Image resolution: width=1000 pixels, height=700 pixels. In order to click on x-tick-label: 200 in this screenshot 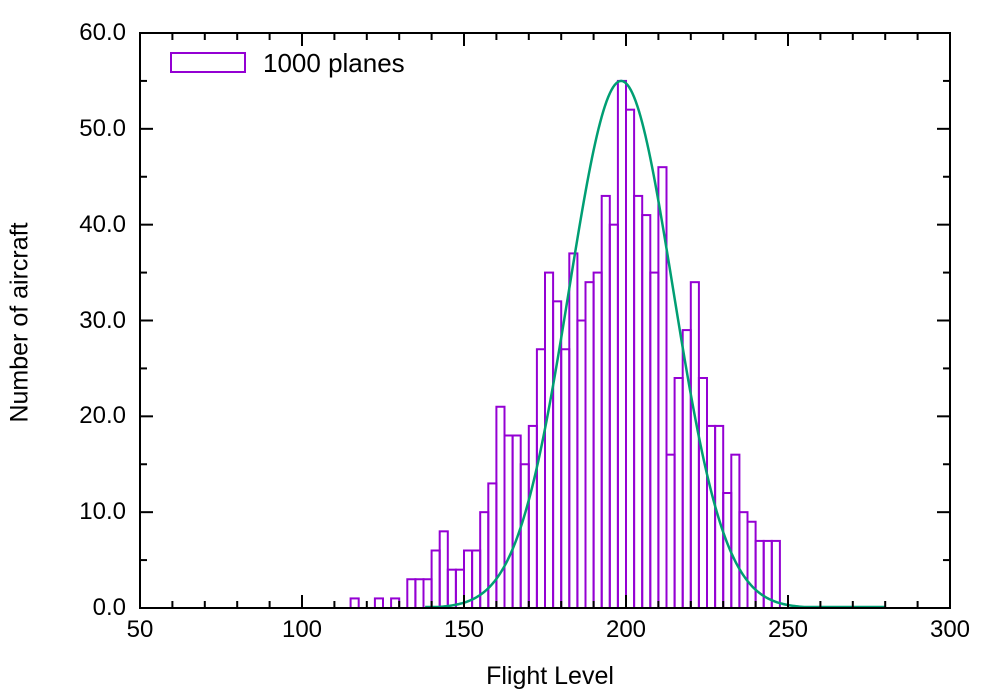, I will do `click(626, 629)`.